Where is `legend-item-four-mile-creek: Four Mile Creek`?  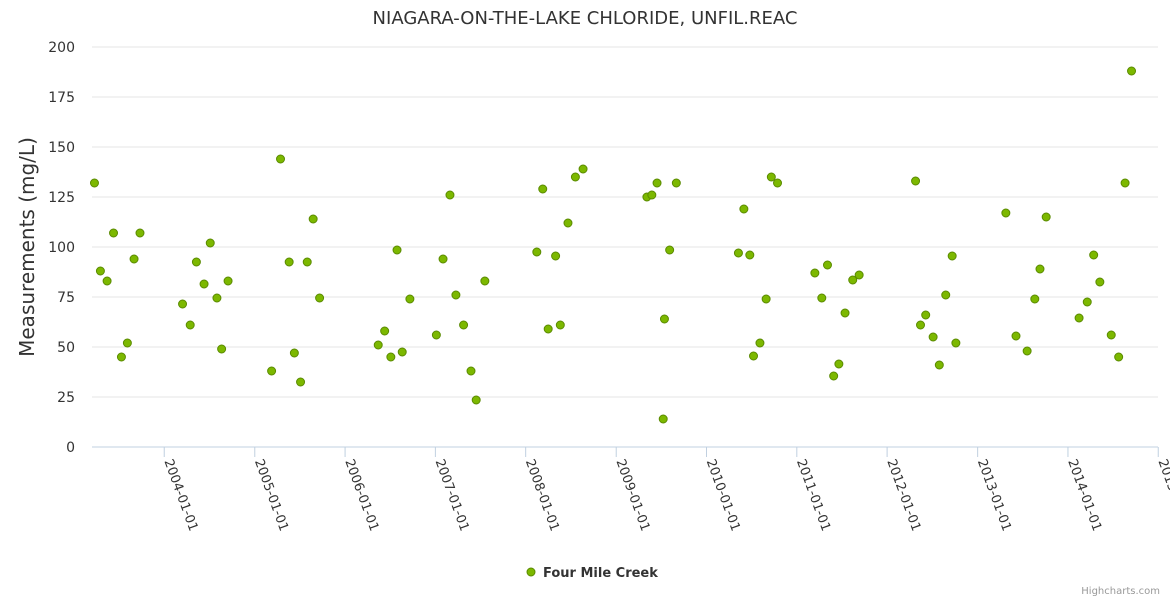
legend-item-four-mile-creek: Four Mile Creek is located at coordinates (600, 573).